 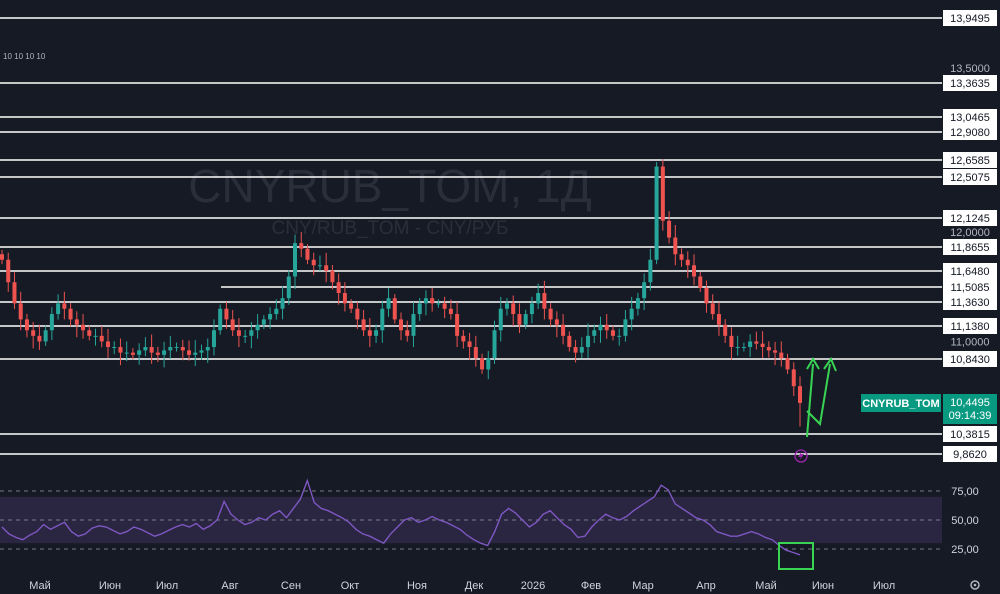 I want to click on rsi-level-label: 25,00, so click(x=965, y=550).